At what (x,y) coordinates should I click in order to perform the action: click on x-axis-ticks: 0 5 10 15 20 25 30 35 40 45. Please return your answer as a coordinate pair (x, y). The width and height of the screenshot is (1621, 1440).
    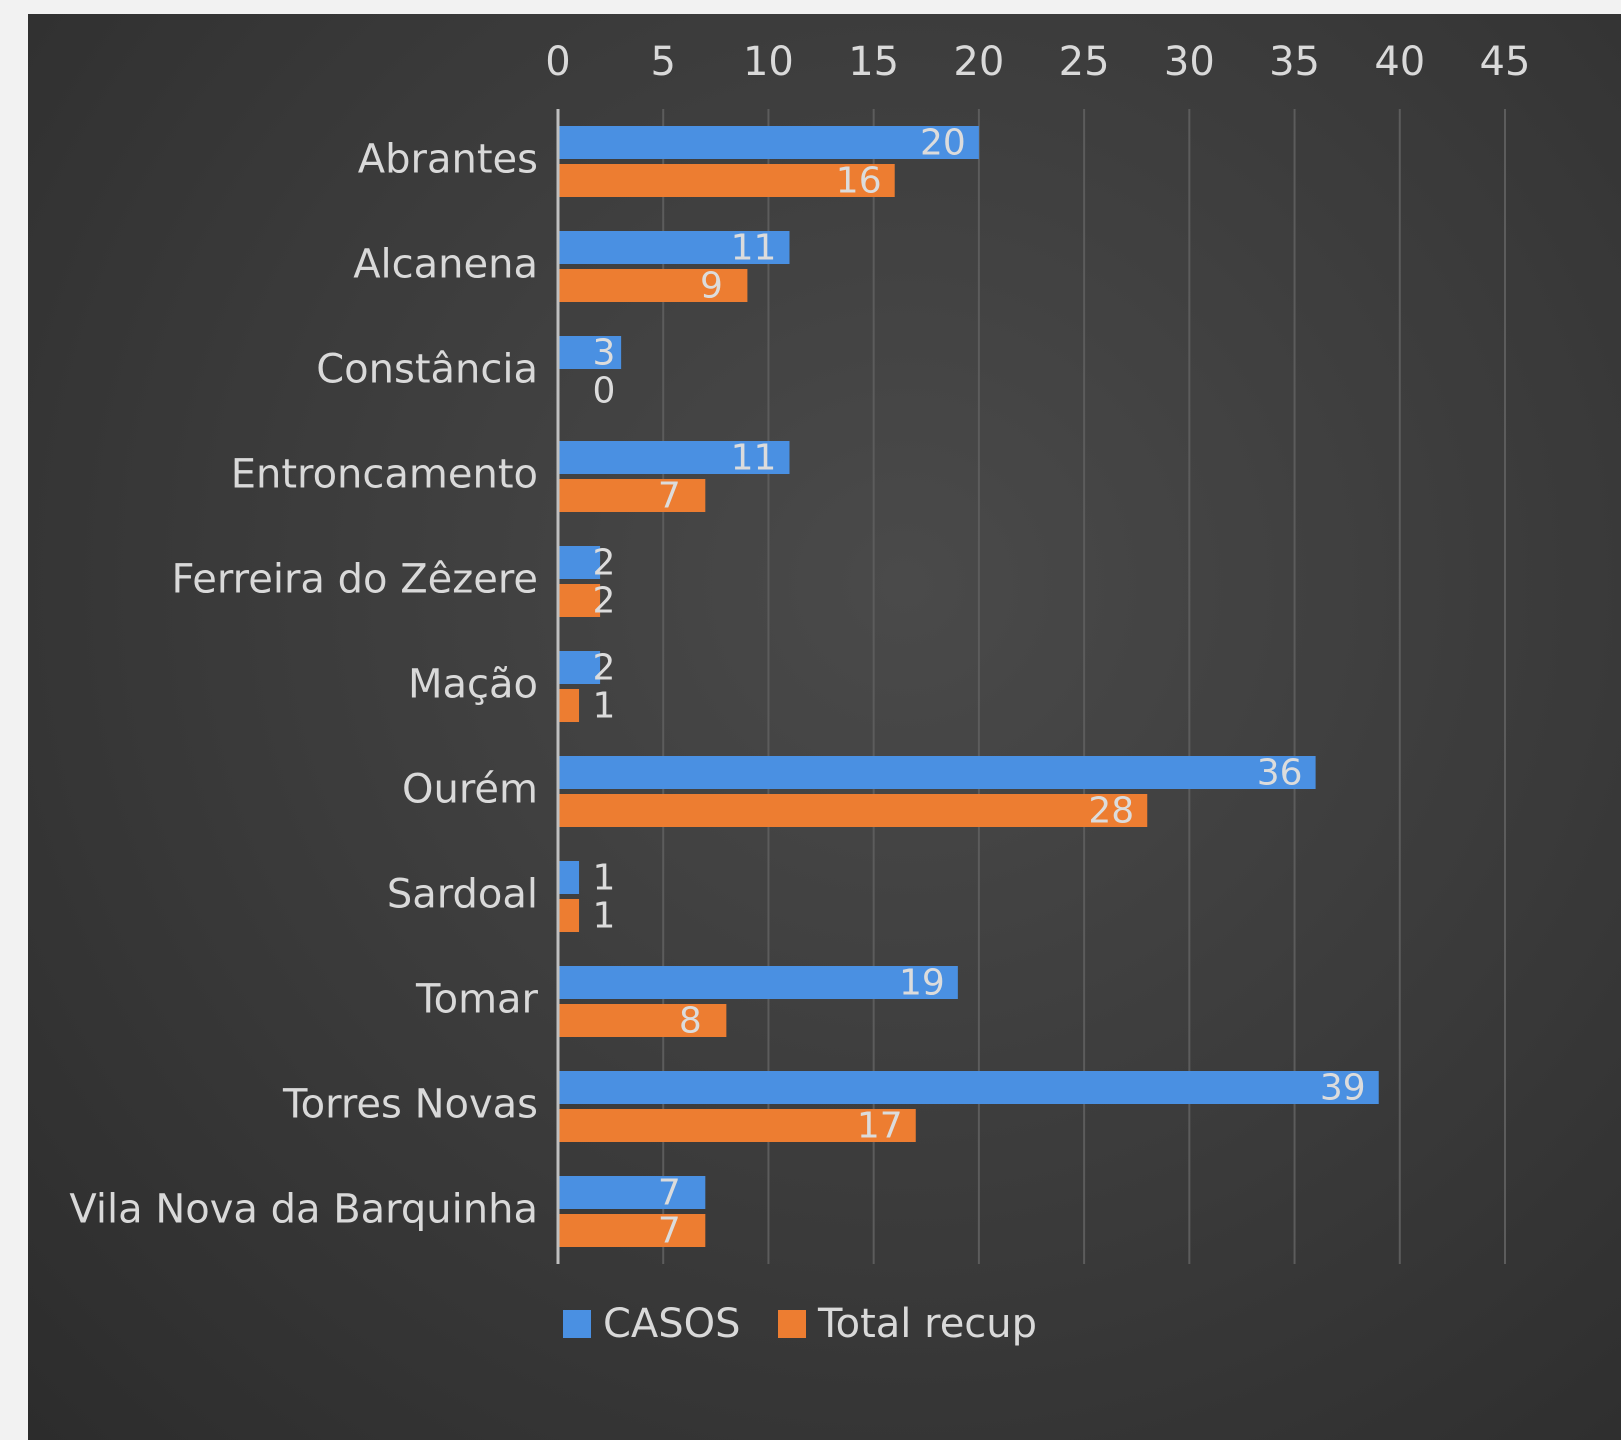
    Looking at the image, I should click on (1037, 62).